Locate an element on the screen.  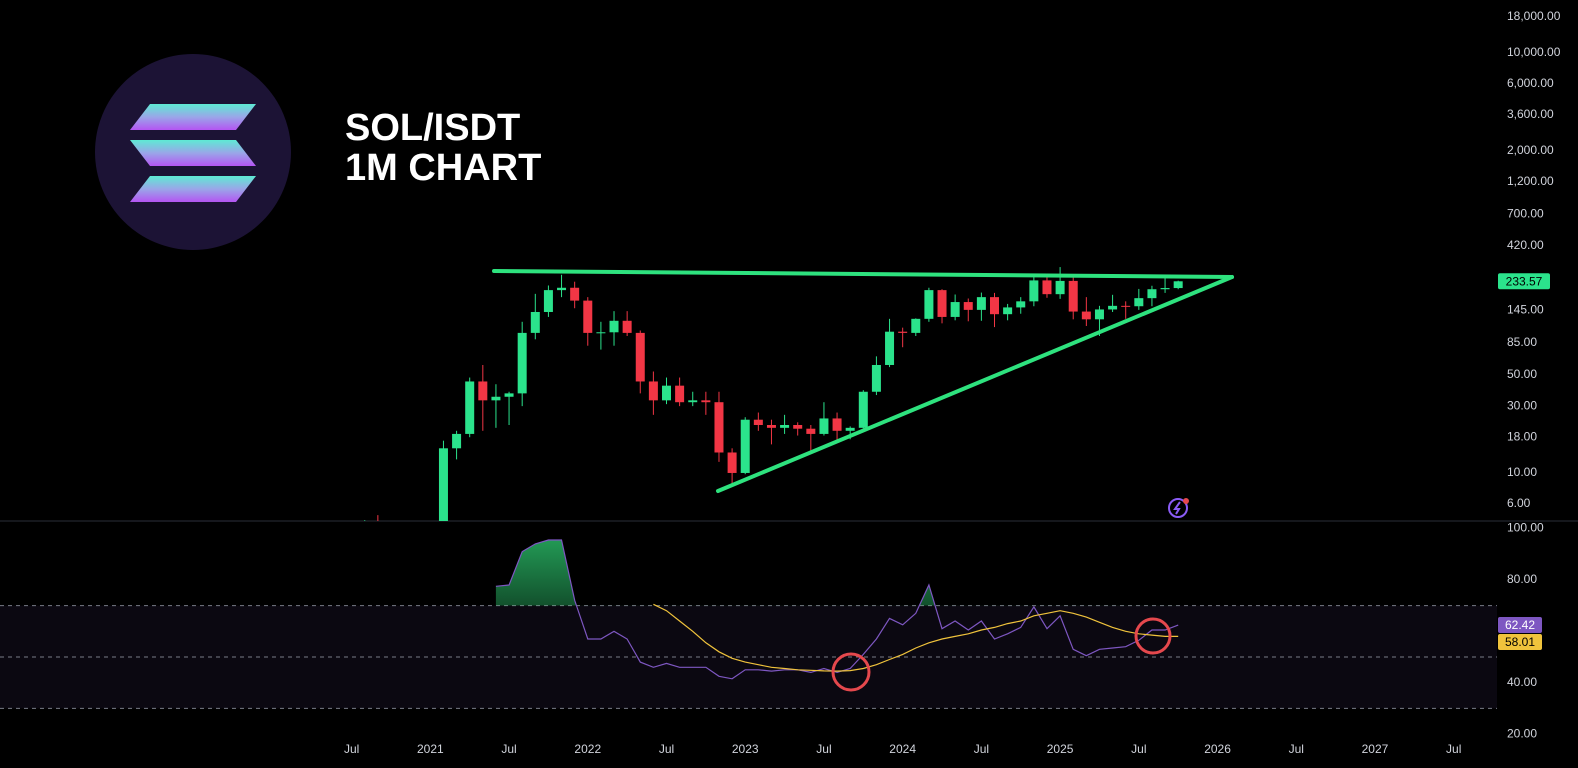
y-tick-label: 85.00 is located at coordinates (1522, 342).